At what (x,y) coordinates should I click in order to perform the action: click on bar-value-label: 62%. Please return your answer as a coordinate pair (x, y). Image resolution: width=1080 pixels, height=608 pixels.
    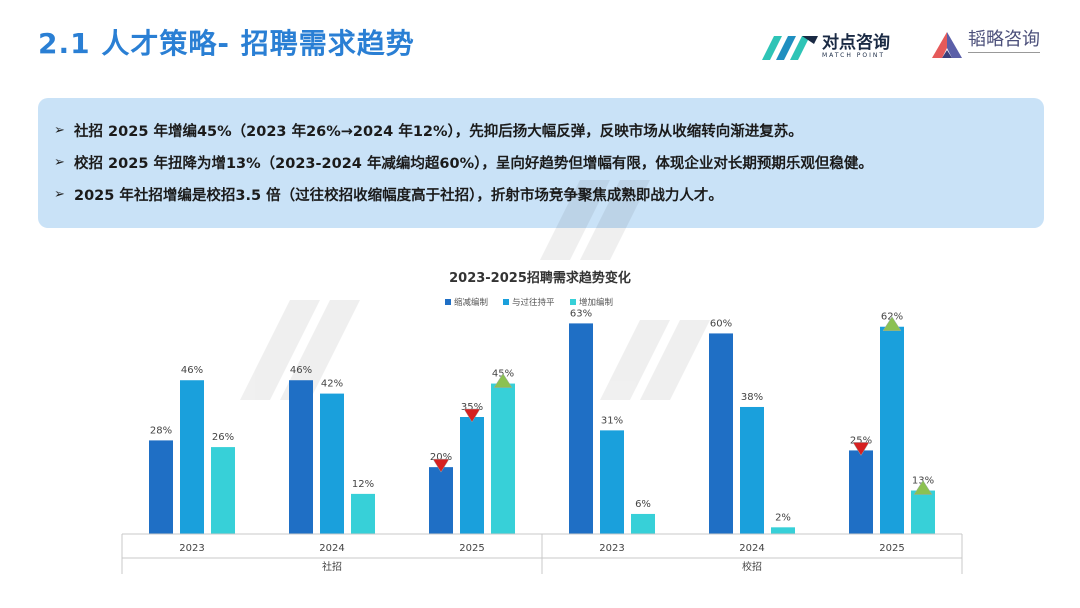
    Looking at the image, I should click on (892, 317).